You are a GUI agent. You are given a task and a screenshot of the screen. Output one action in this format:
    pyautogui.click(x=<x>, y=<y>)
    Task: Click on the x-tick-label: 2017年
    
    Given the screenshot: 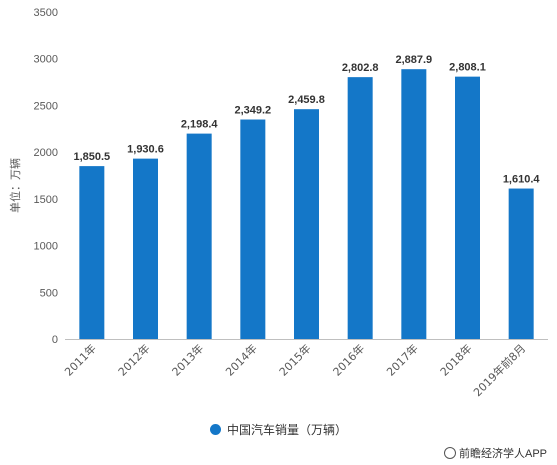 What is the action you would take?
    pyautogui.click(x=401, y=359)
    